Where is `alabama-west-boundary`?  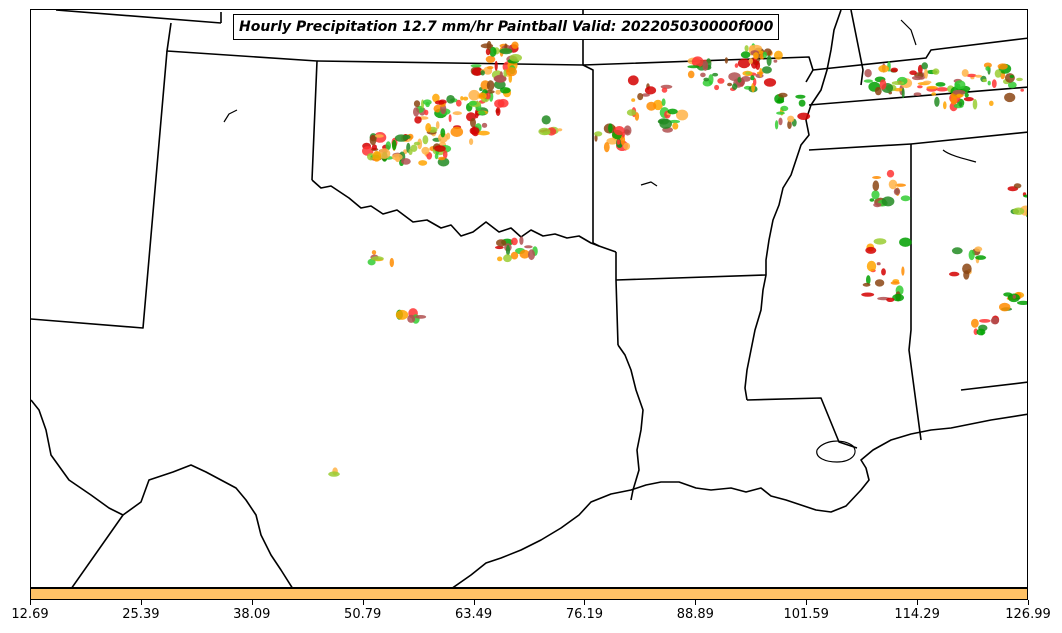 alabama-west-boundary is located at coordinates (915, 292).